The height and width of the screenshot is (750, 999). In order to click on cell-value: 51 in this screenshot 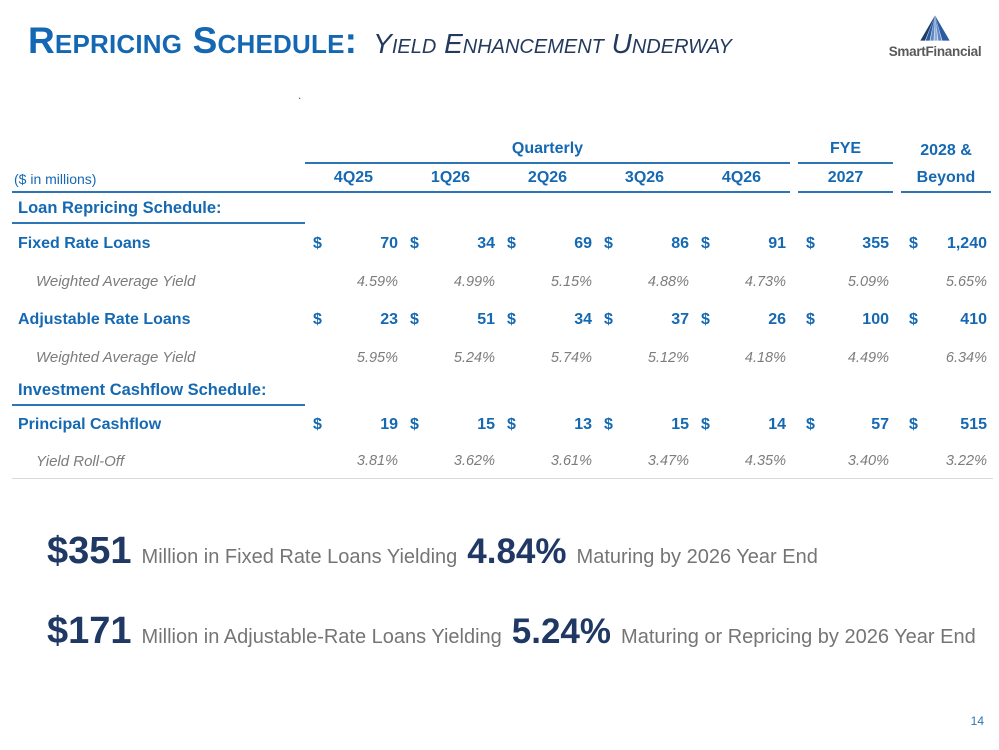, I will do `click(486, 319)`.